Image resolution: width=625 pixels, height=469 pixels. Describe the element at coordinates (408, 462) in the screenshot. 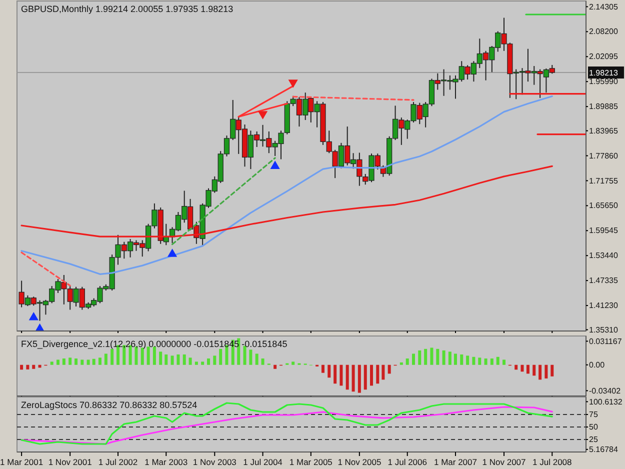

I see `x-tick-label: 1 Jul 2006` at that location.